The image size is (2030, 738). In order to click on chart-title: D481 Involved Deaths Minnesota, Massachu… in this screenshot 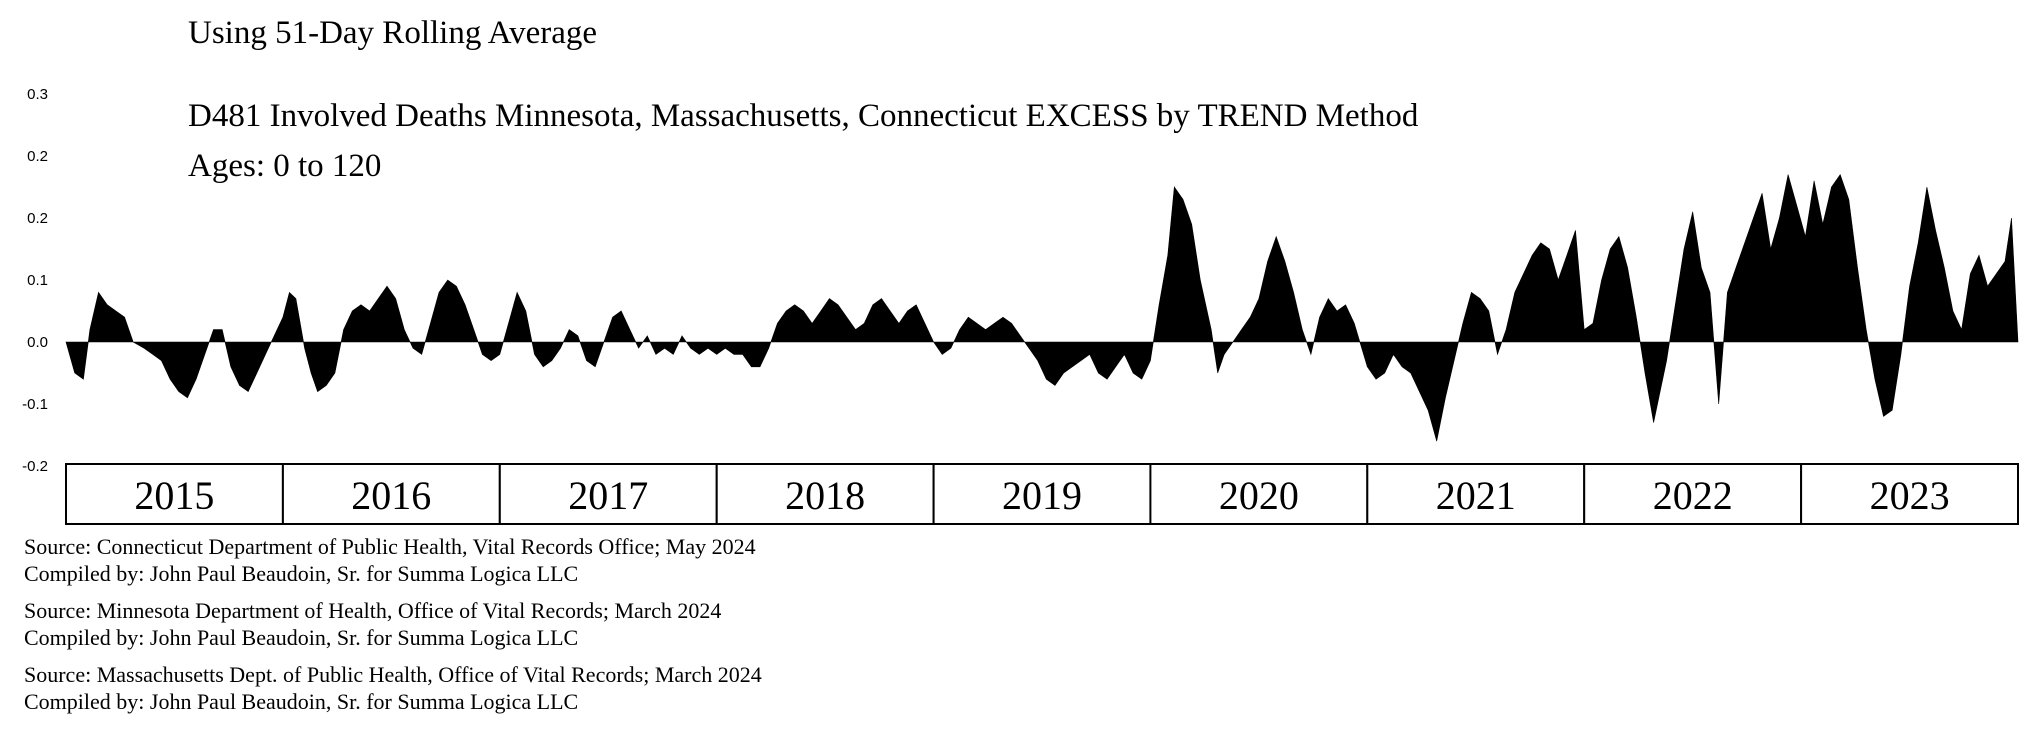, I will do `click(803, 116)`.